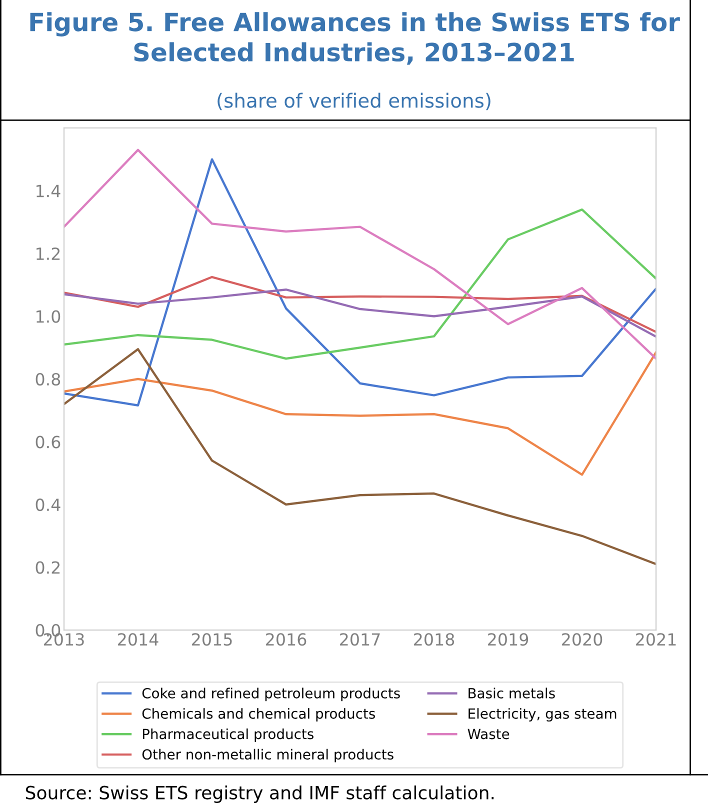 The height and width of the screenshot is (807, 708). What do you see at coordinates (228, 735) in the screenshot?
I see `legend-label: Pharmaceutical products` at bounding box center [228, 735].